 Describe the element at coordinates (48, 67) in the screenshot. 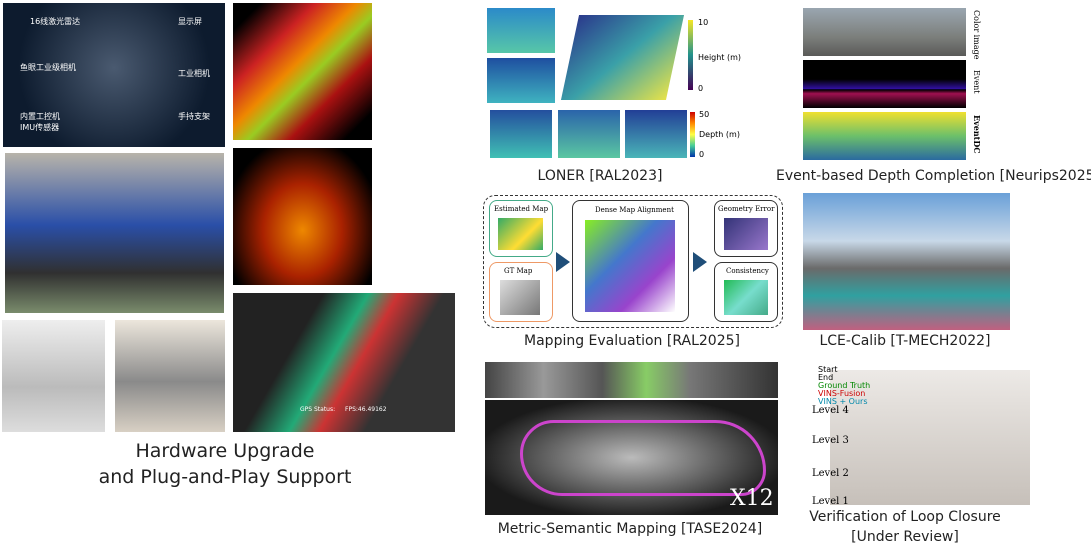

I see `label: 鱼眼工业级相机` at that location.